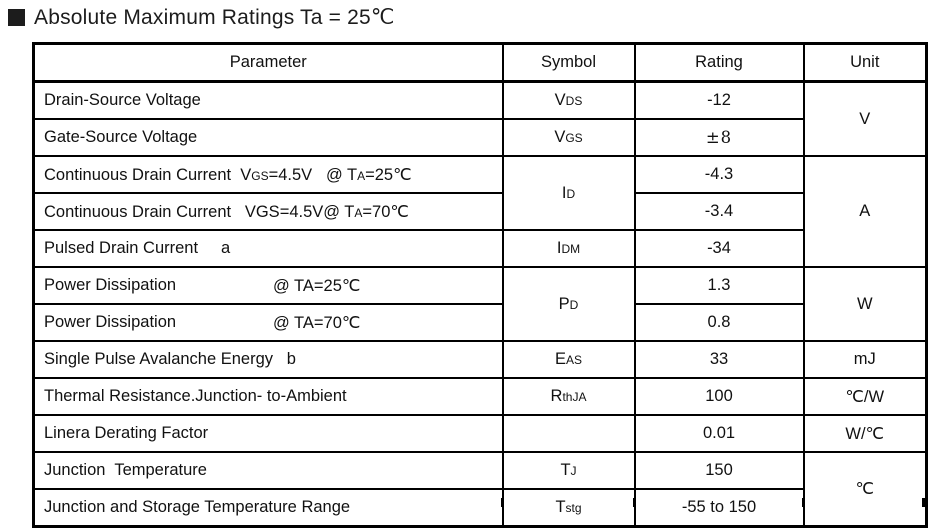  I want to click on section-bullet-square-icon, so click(16, 17).